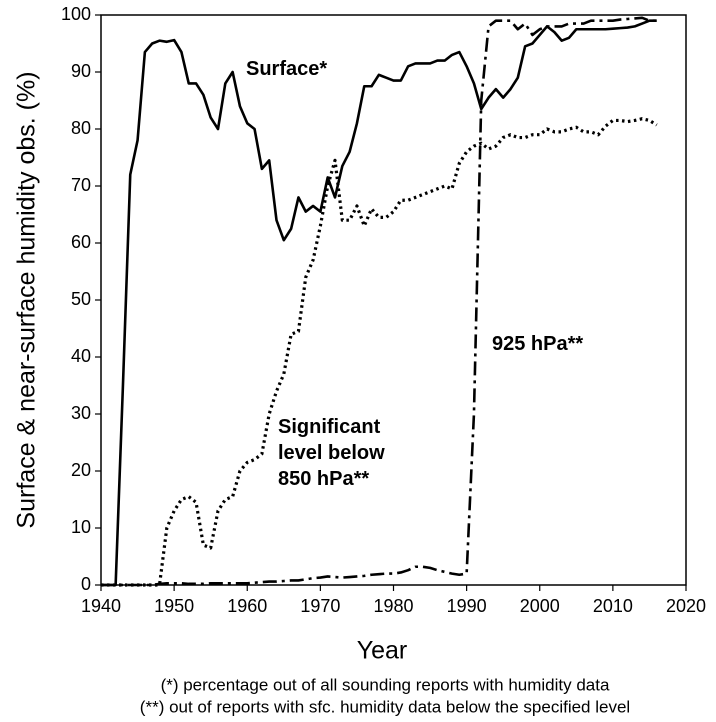 The image size is (716, 722). I want to click on x-tick-label: 1940, so click(101, 606).